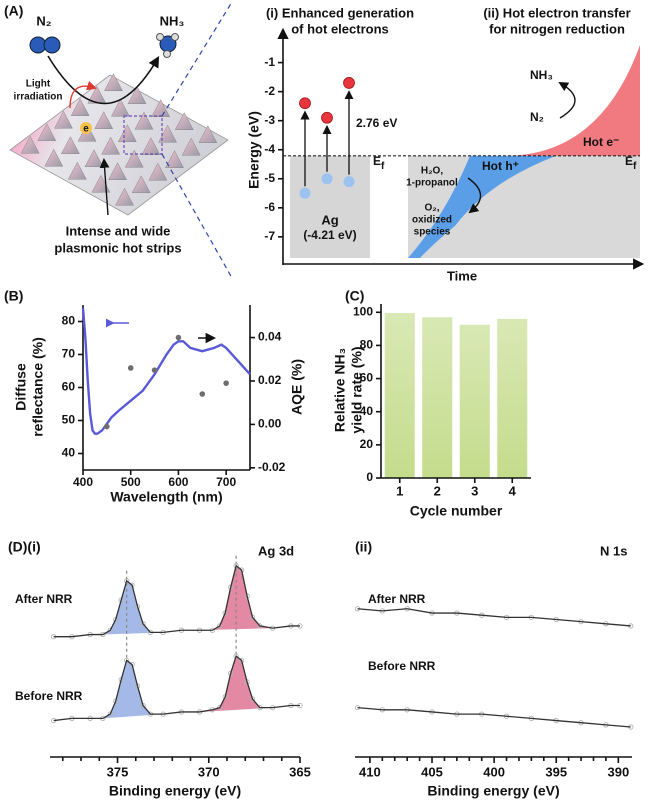 The height and width of the screenshot is (800, 648). I want to click on electron-icon, so click(86, 128).